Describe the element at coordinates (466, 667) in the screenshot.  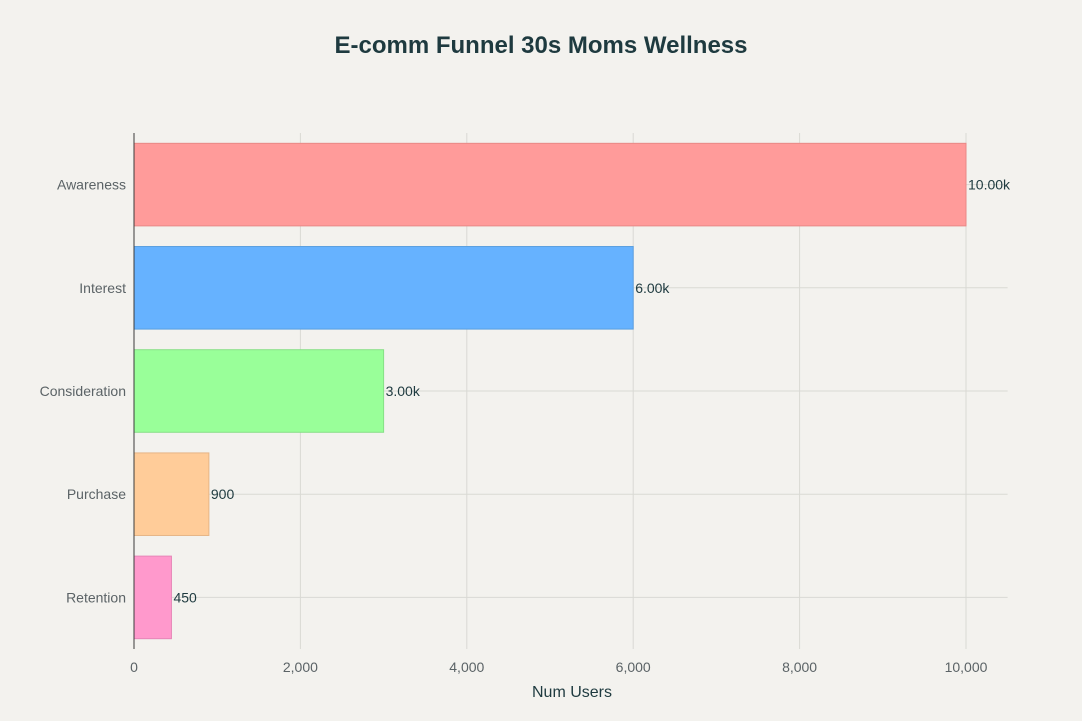
I see `x-tick-label: 4,000` at that location.